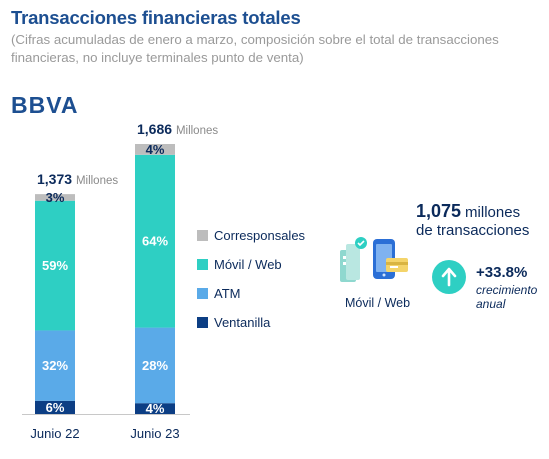 The height and width of the screenshot is (459, 549). I want to click on x-tick-label-junio-22: Junio 22, so click(54, 433).